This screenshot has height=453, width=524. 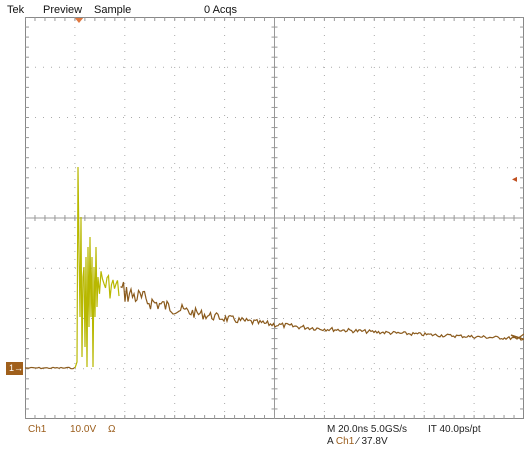 What do you see at coordinates (112, 429) in the screenshot?
I see `channel-1-coupling-icon: Ω` at bounding box center [112, 429].